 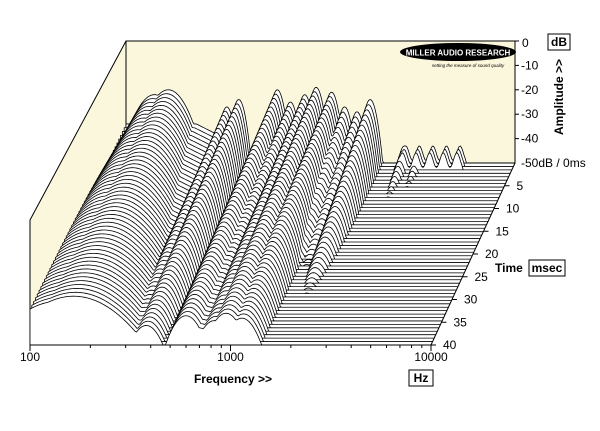 I want to click on db-unit-label: dB, so click(x=559, y=42).